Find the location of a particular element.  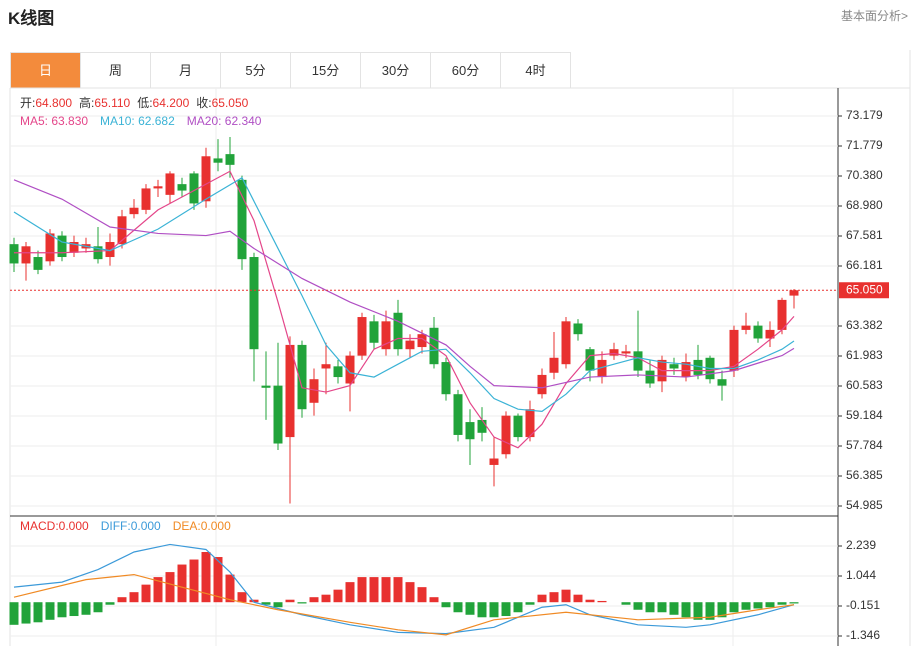

tab: 周 is located at coordinates (116, 70).